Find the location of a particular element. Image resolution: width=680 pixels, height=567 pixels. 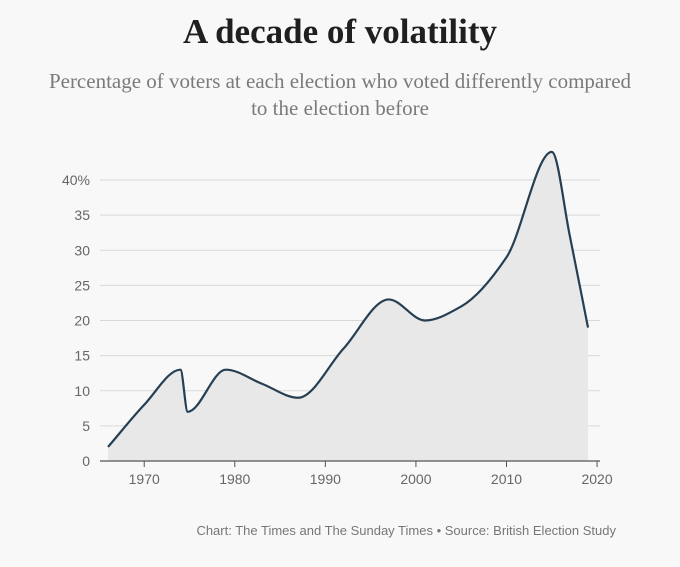

y-tick-label-5: 5 is located at coordinates (86, 426).